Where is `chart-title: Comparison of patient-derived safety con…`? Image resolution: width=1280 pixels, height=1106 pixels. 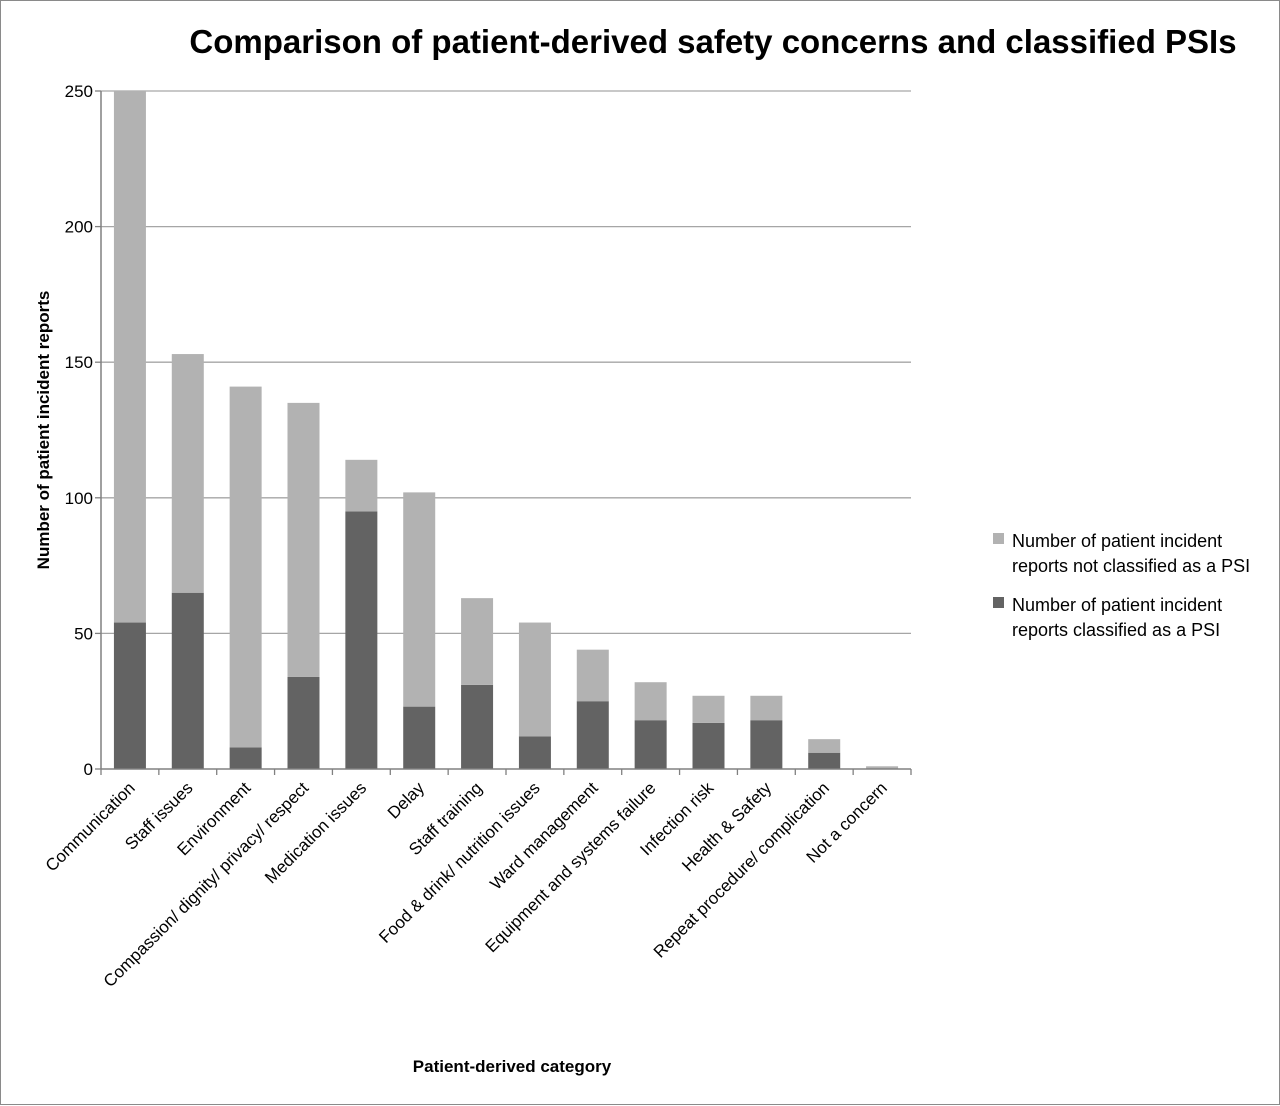 chart-title: Comparison of patient-derived safety con… is located at coordinates (712, 41).